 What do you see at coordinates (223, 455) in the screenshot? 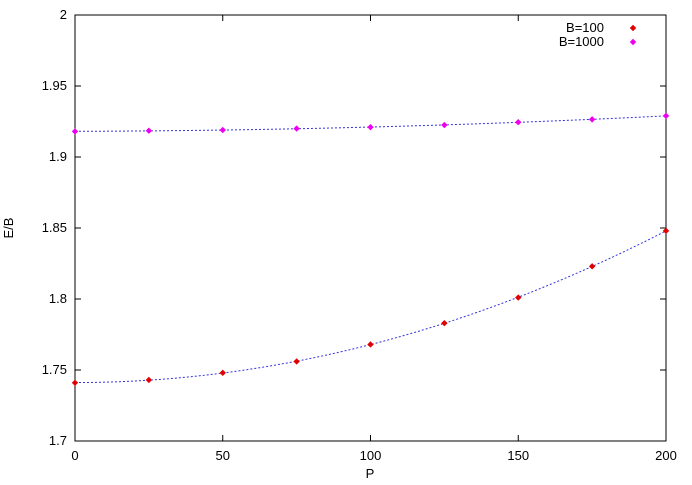
I see `x-tick-label: 50` at bounding box center [223, 455].